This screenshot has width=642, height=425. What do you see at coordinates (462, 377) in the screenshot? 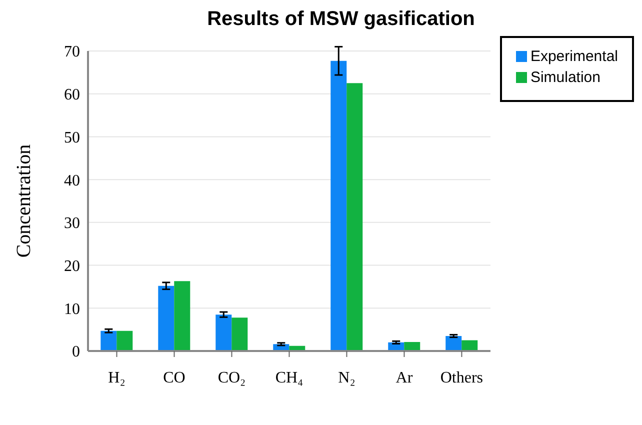
I see `x-tick-label: Others` at bounding box center [462, 377].